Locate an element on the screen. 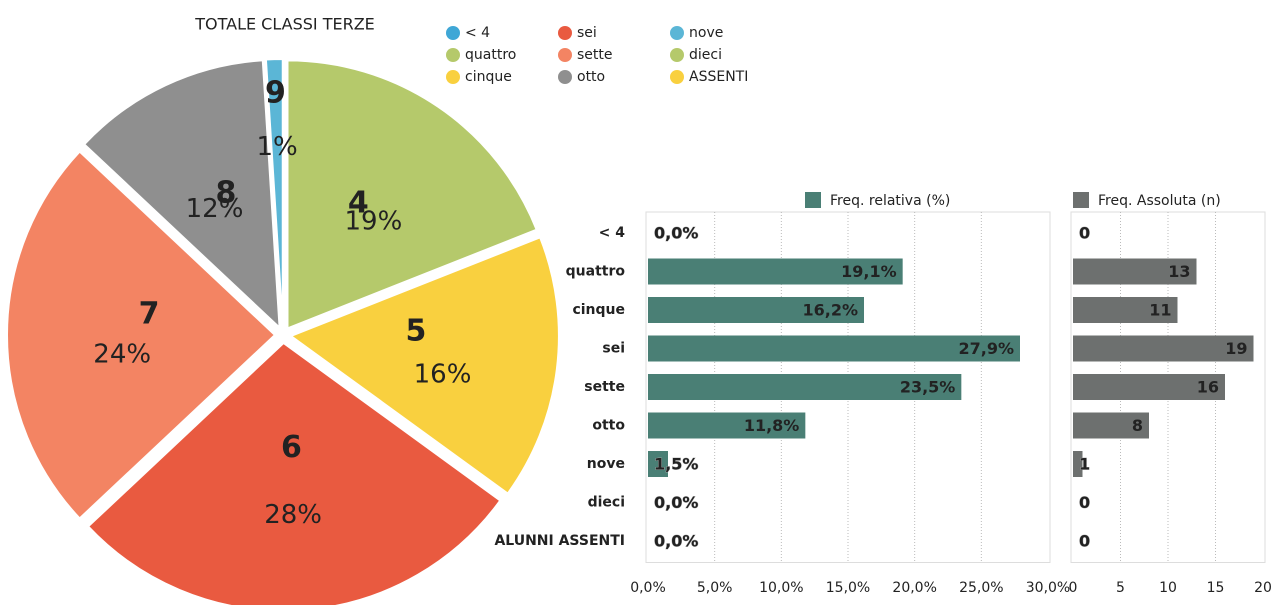 The image size is (1277, 605). legend-label: otto is located at coordinates (591, 77).